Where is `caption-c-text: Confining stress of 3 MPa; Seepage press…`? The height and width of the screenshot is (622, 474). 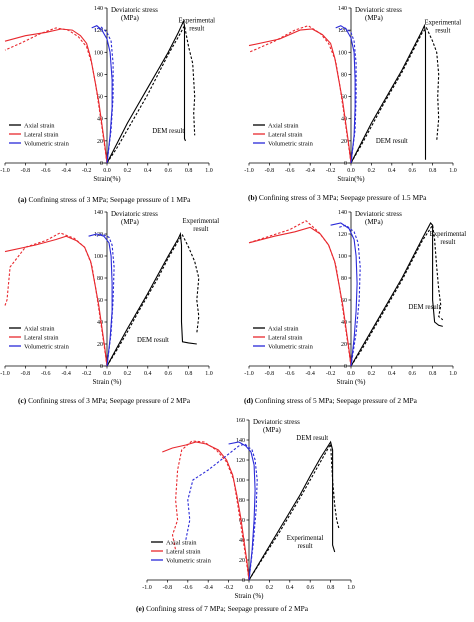
caption-c-text: Confining stress of 3 MPa; Seepage press… is located at coordinates (109, 400).